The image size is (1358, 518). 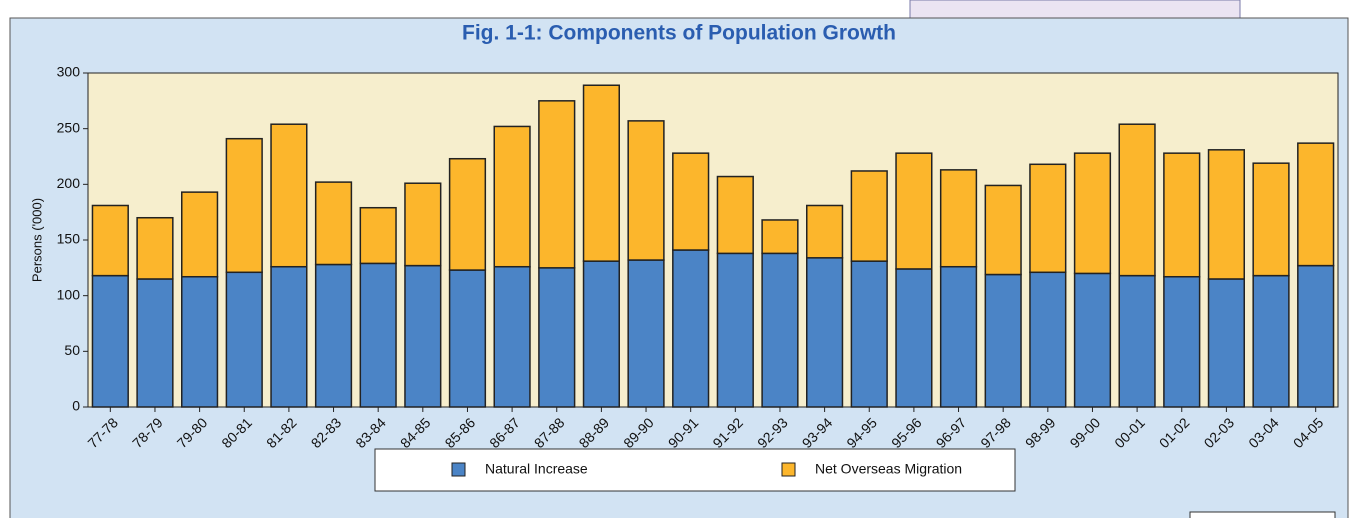 What do you see at coordinates (536, 469) in the screenshot?
I see `legend-label: Natural Increase` at bounding box center [536, 469].